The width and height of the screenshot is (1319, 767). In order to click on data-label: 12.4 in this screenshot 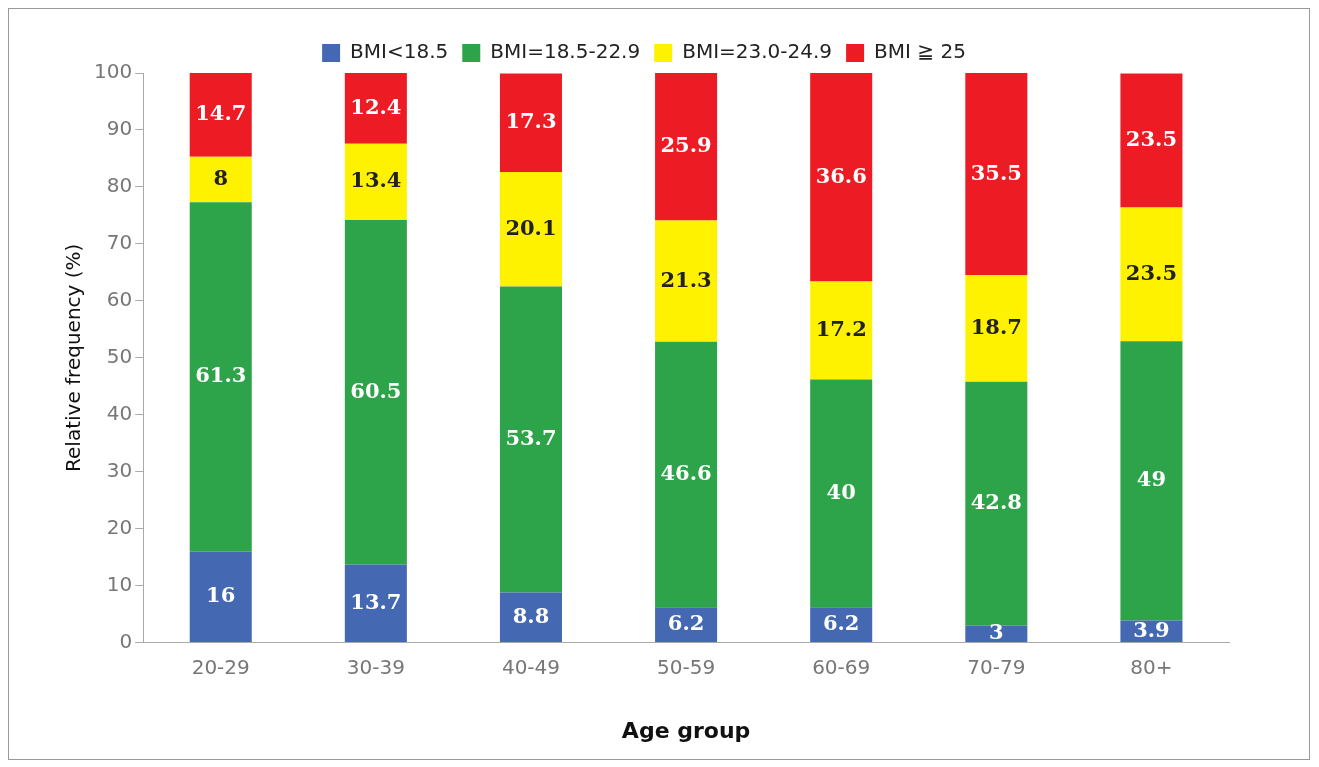, I will do `click(376, 106)`.